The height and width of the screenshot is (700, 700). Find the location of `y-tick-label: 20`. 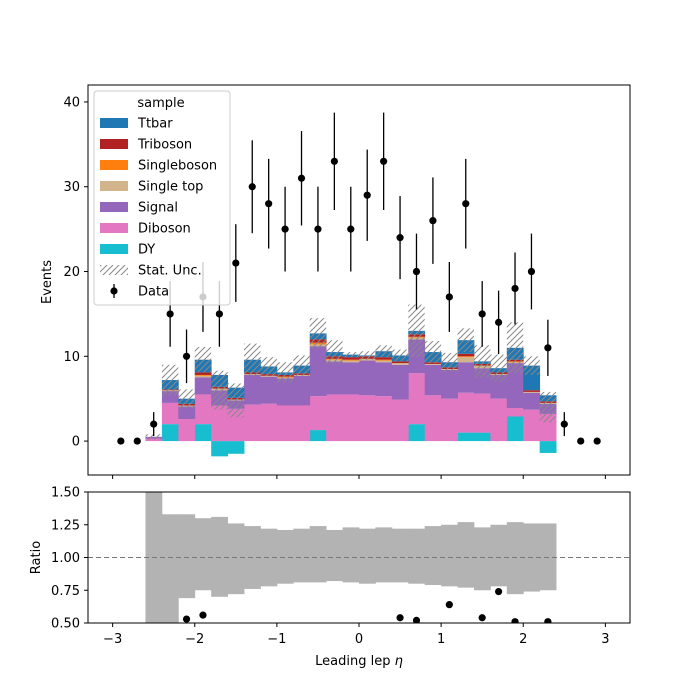

y-tick-label: 20 is located at coordinates (71, 272).